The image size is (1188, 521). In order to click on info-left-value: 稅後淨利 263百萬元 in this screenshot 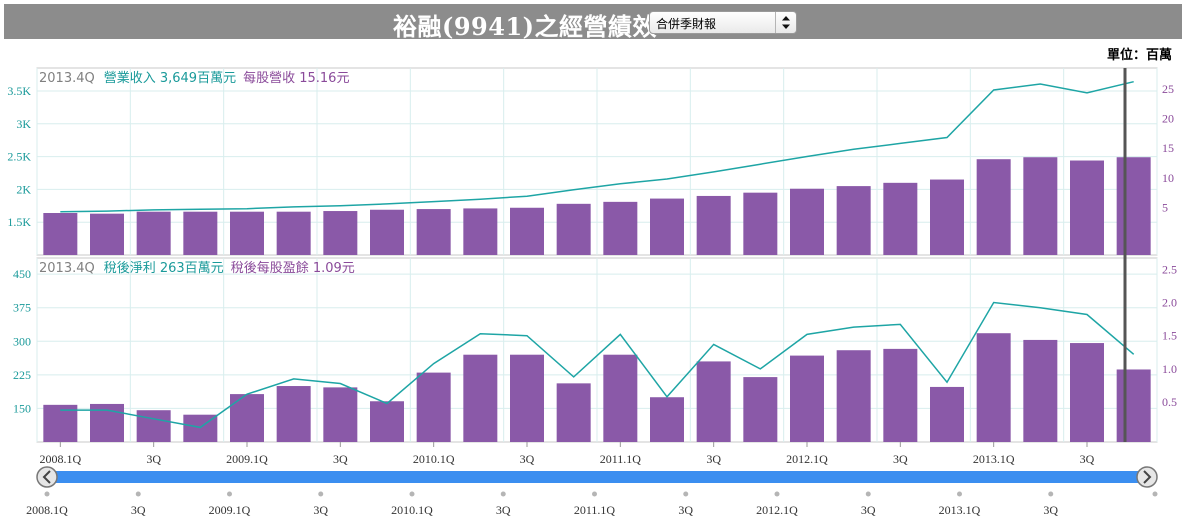, I will do `click(164, 268)`.